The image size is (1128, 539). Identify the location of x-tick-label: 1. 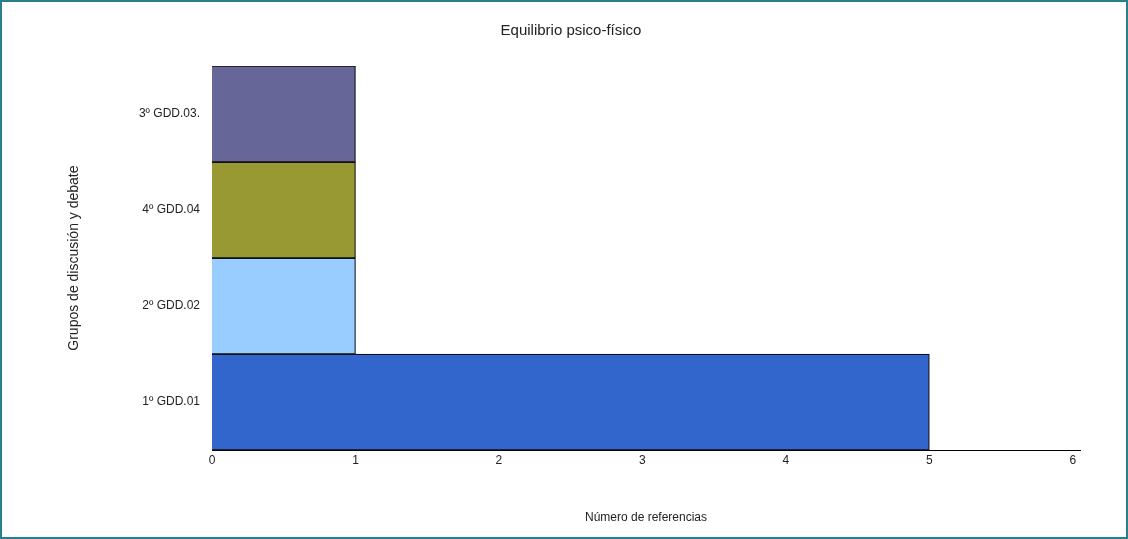
(356, 459).